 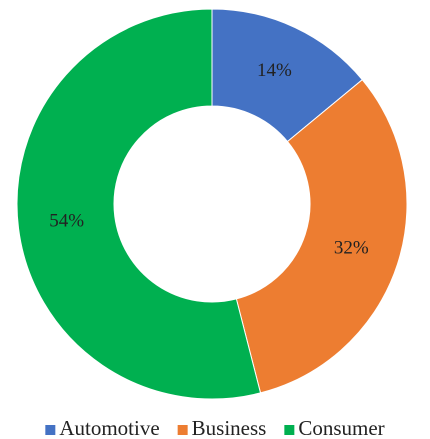 I want to click on legend-label: Business, so click(x=229, y=427).